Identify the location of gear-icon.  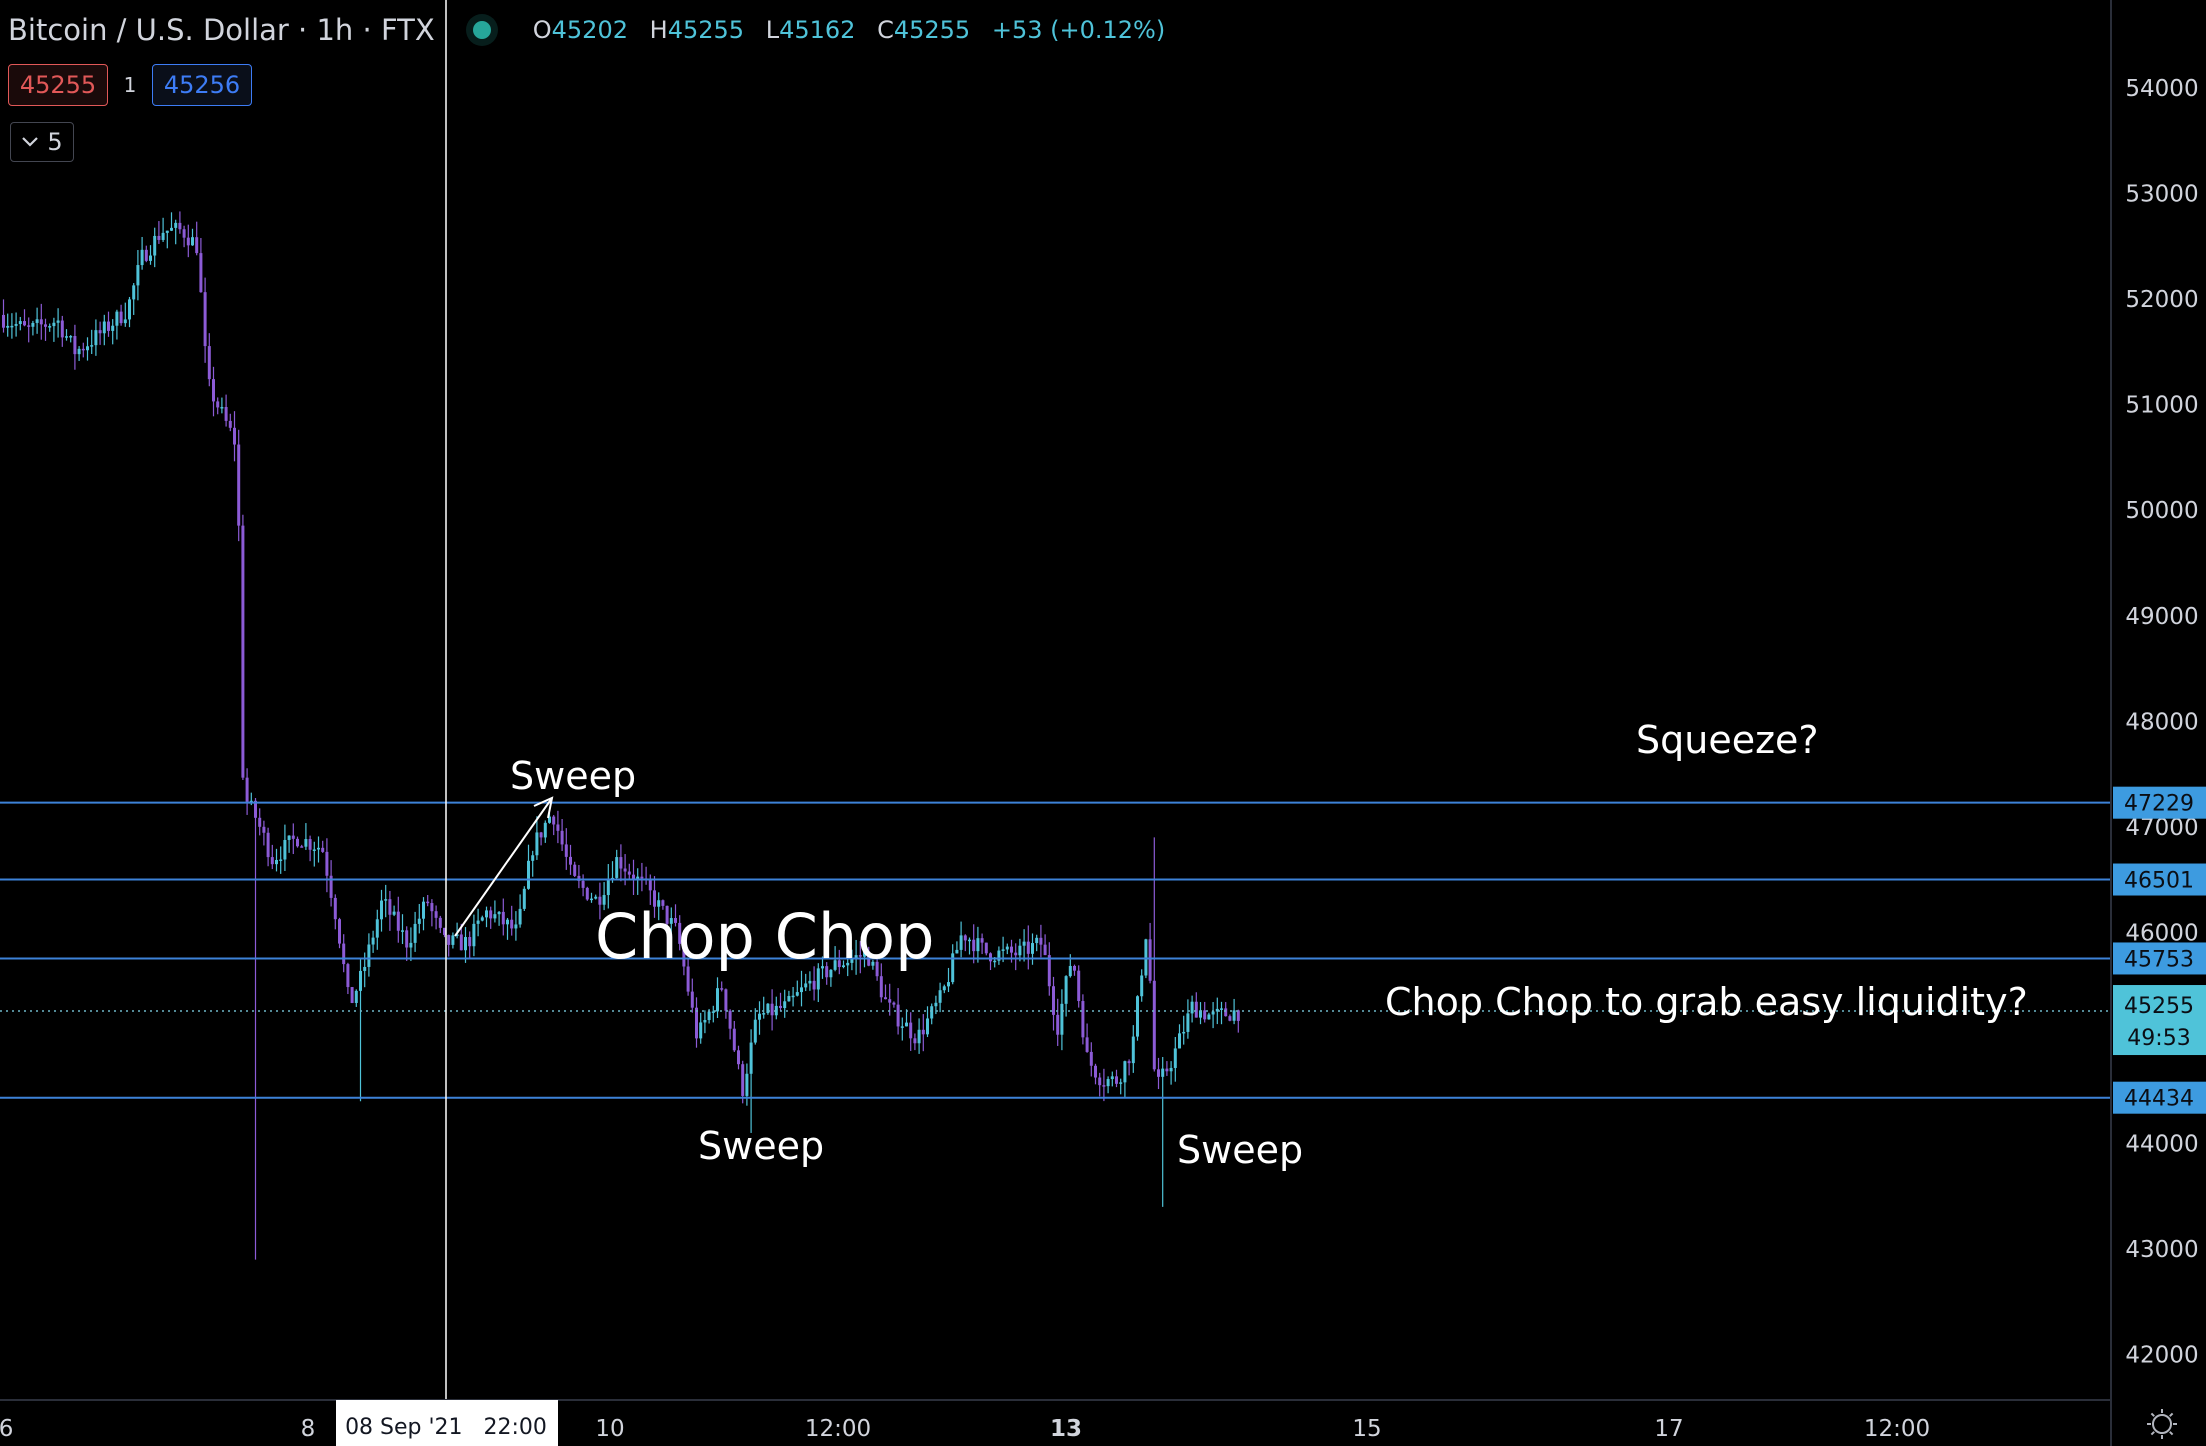
(2162, 1424).